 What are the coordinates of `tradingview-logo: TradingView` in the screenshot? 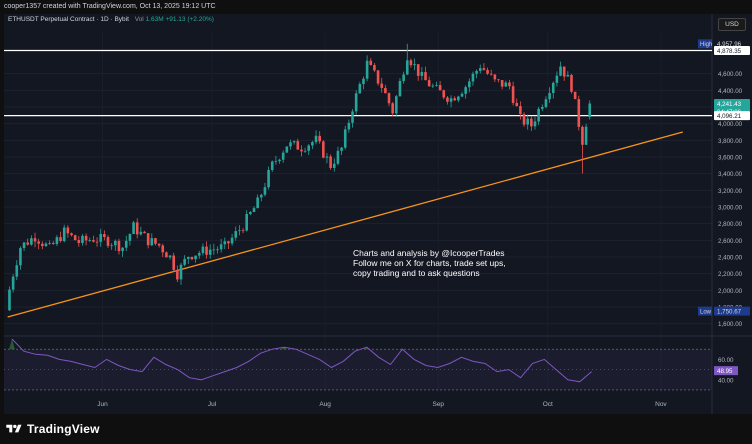 It's located at (53, 429).